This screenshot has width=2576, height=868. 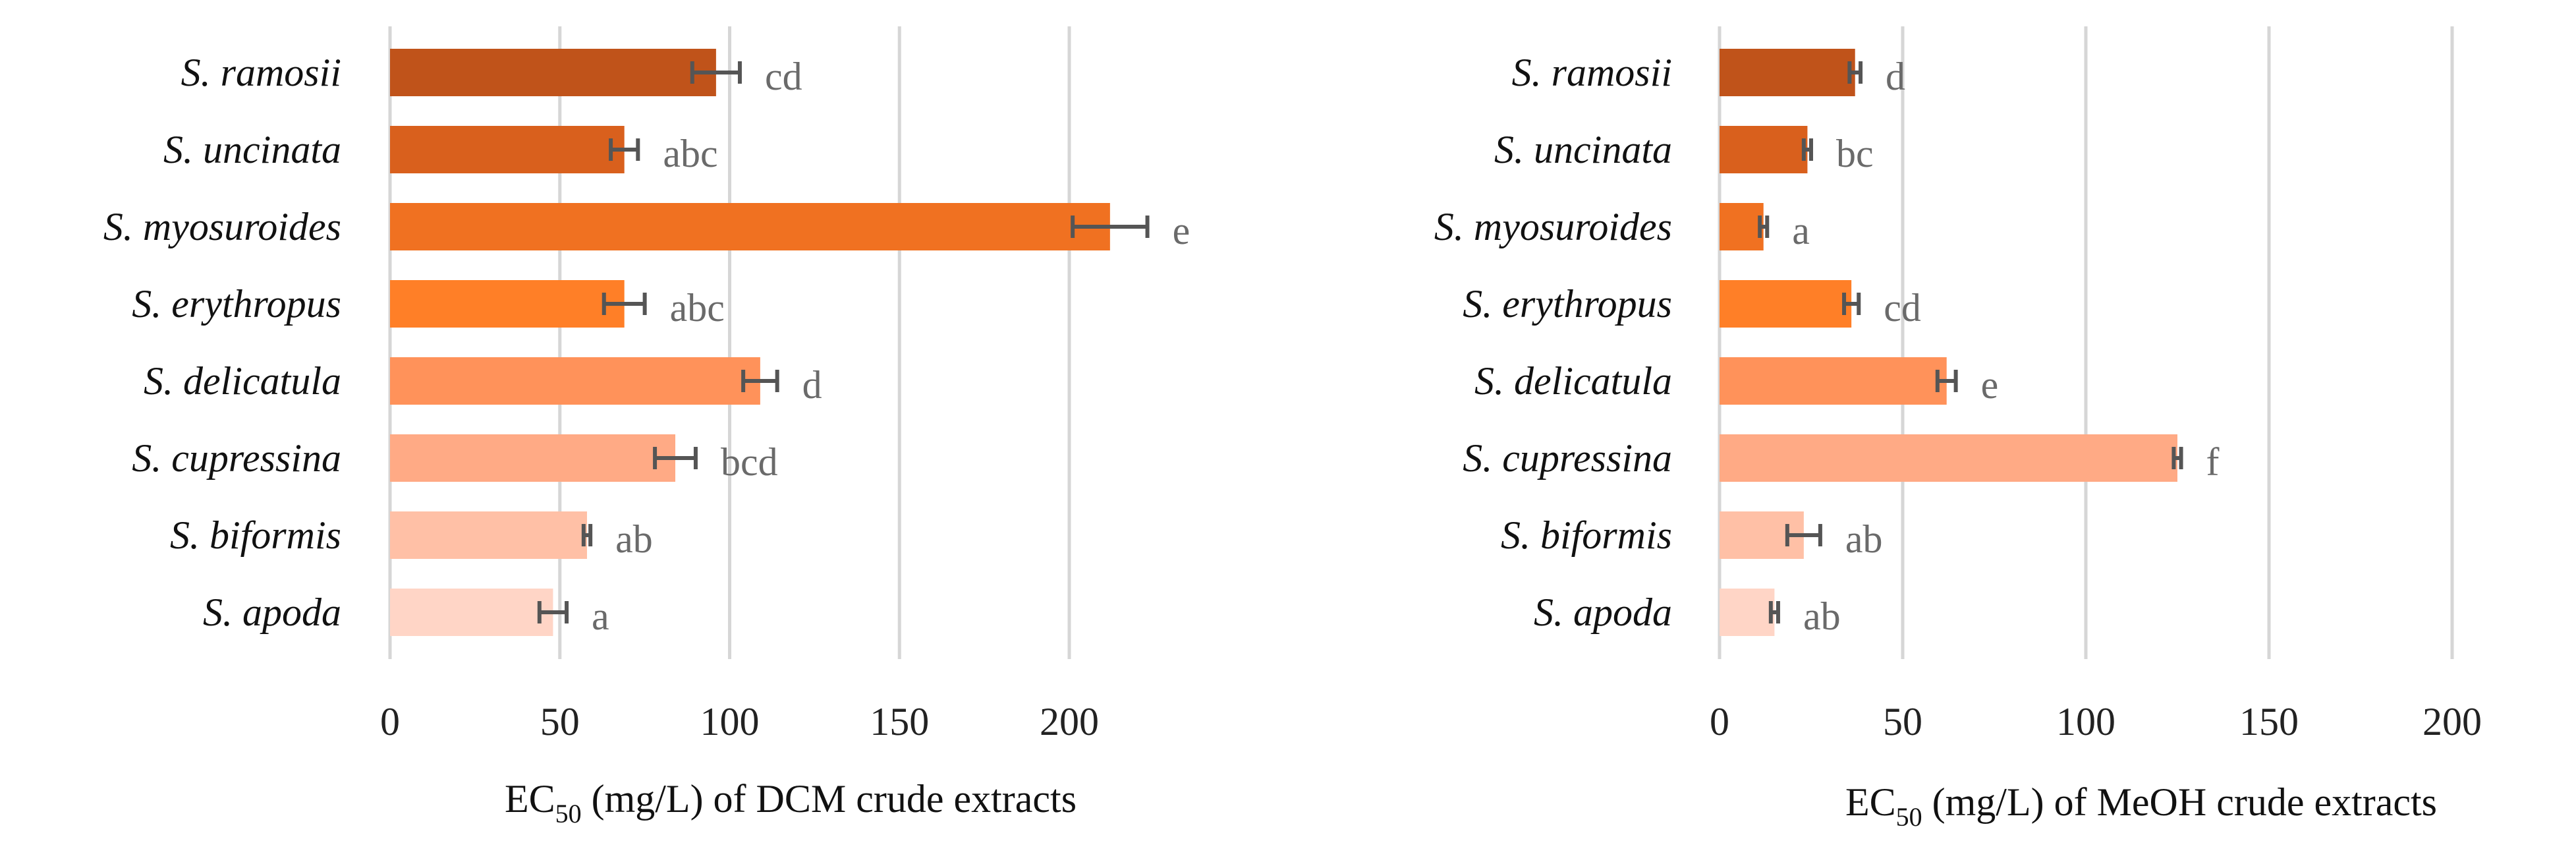 I want to click on dcm-significance-label: d, so click(x=812, y=385).